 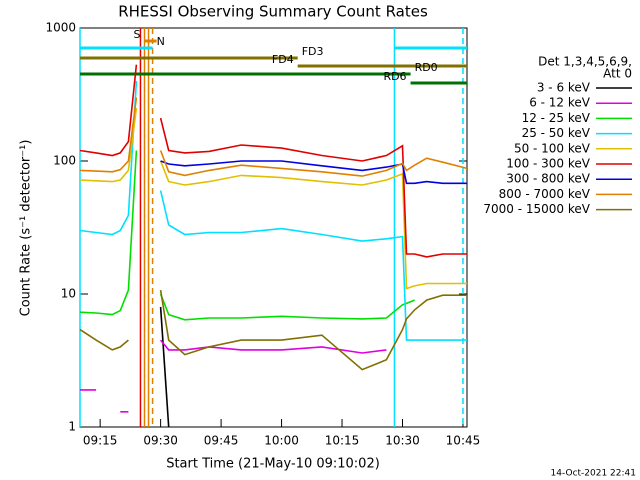 What do you see at coordinates (273, 12) in the screenshot?
I see `chart-title: RHESSI Observing Summary Count Rates` at bounding box center [273, 12].